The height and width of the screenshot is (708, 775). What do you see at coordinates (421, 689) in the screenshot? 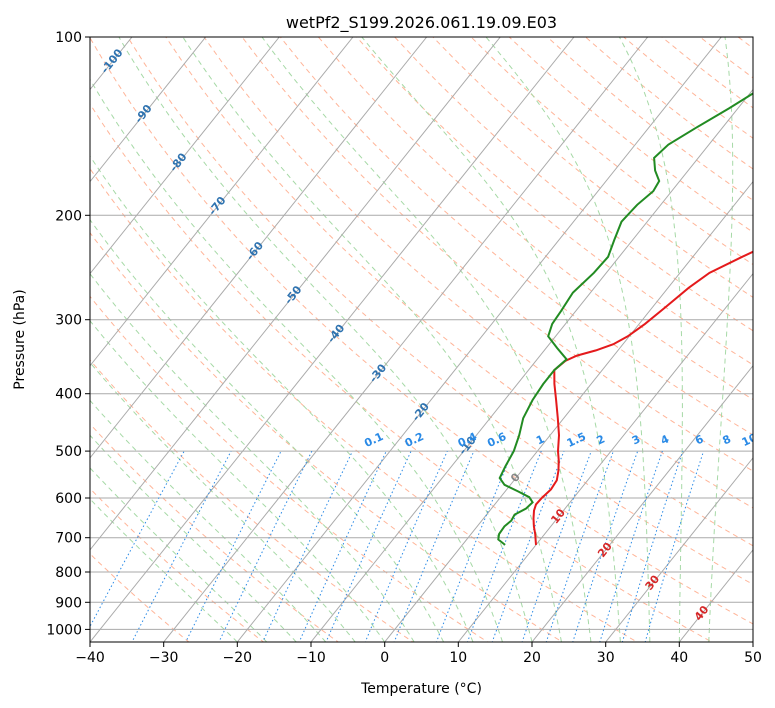
I see `x-axis-title: Temperature (°C)` at bounding box center [421, 689].